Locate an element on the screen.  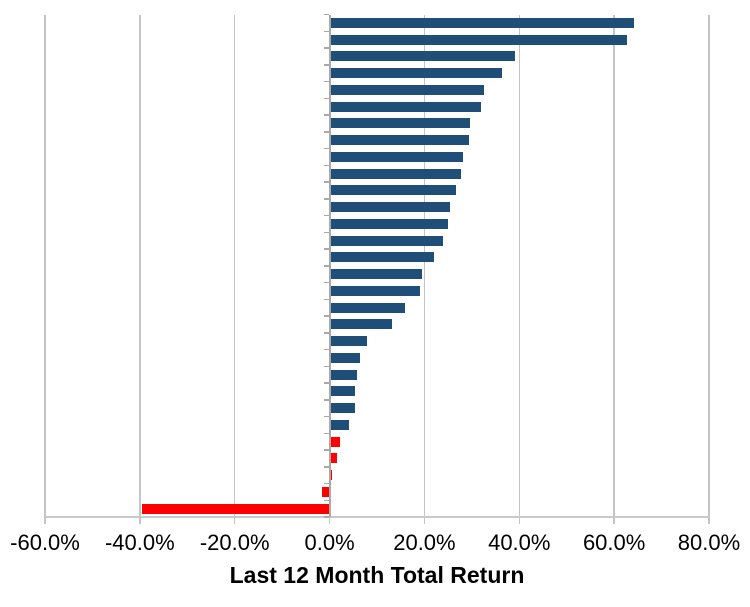
x-tick-label: 0.0% is located at coordinates (329, 542).